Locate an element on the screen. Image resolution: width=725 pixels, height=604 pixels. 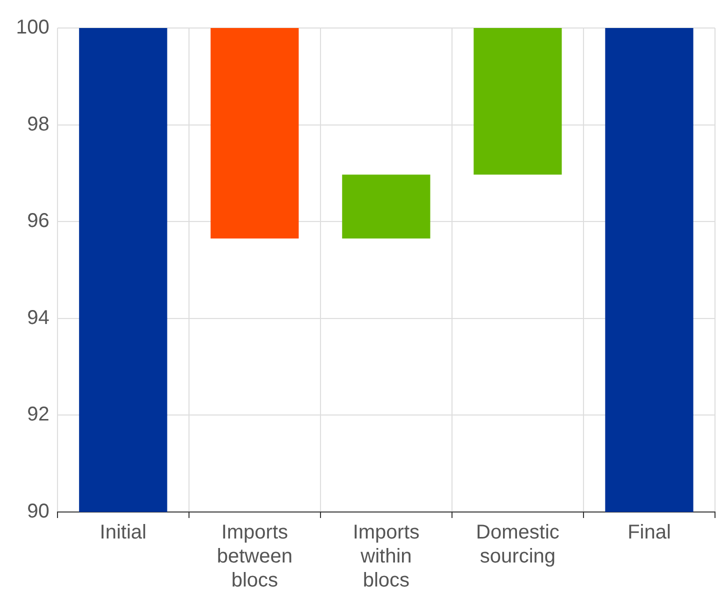
y-tick-label: 90 is located at coordinates (38, 511).